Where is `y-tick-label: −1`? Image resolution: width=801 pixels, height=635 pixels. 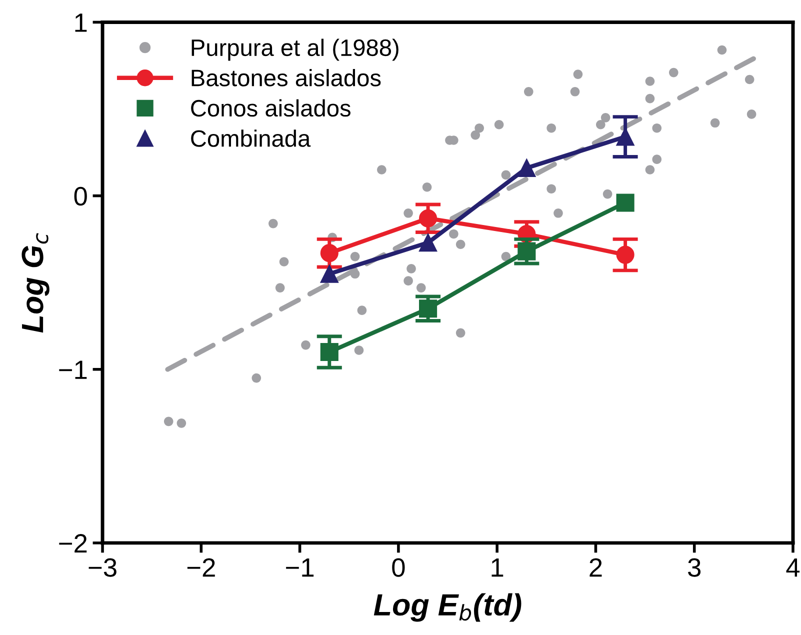 y-tick-label: −1 is located at coordinates (73, 369).